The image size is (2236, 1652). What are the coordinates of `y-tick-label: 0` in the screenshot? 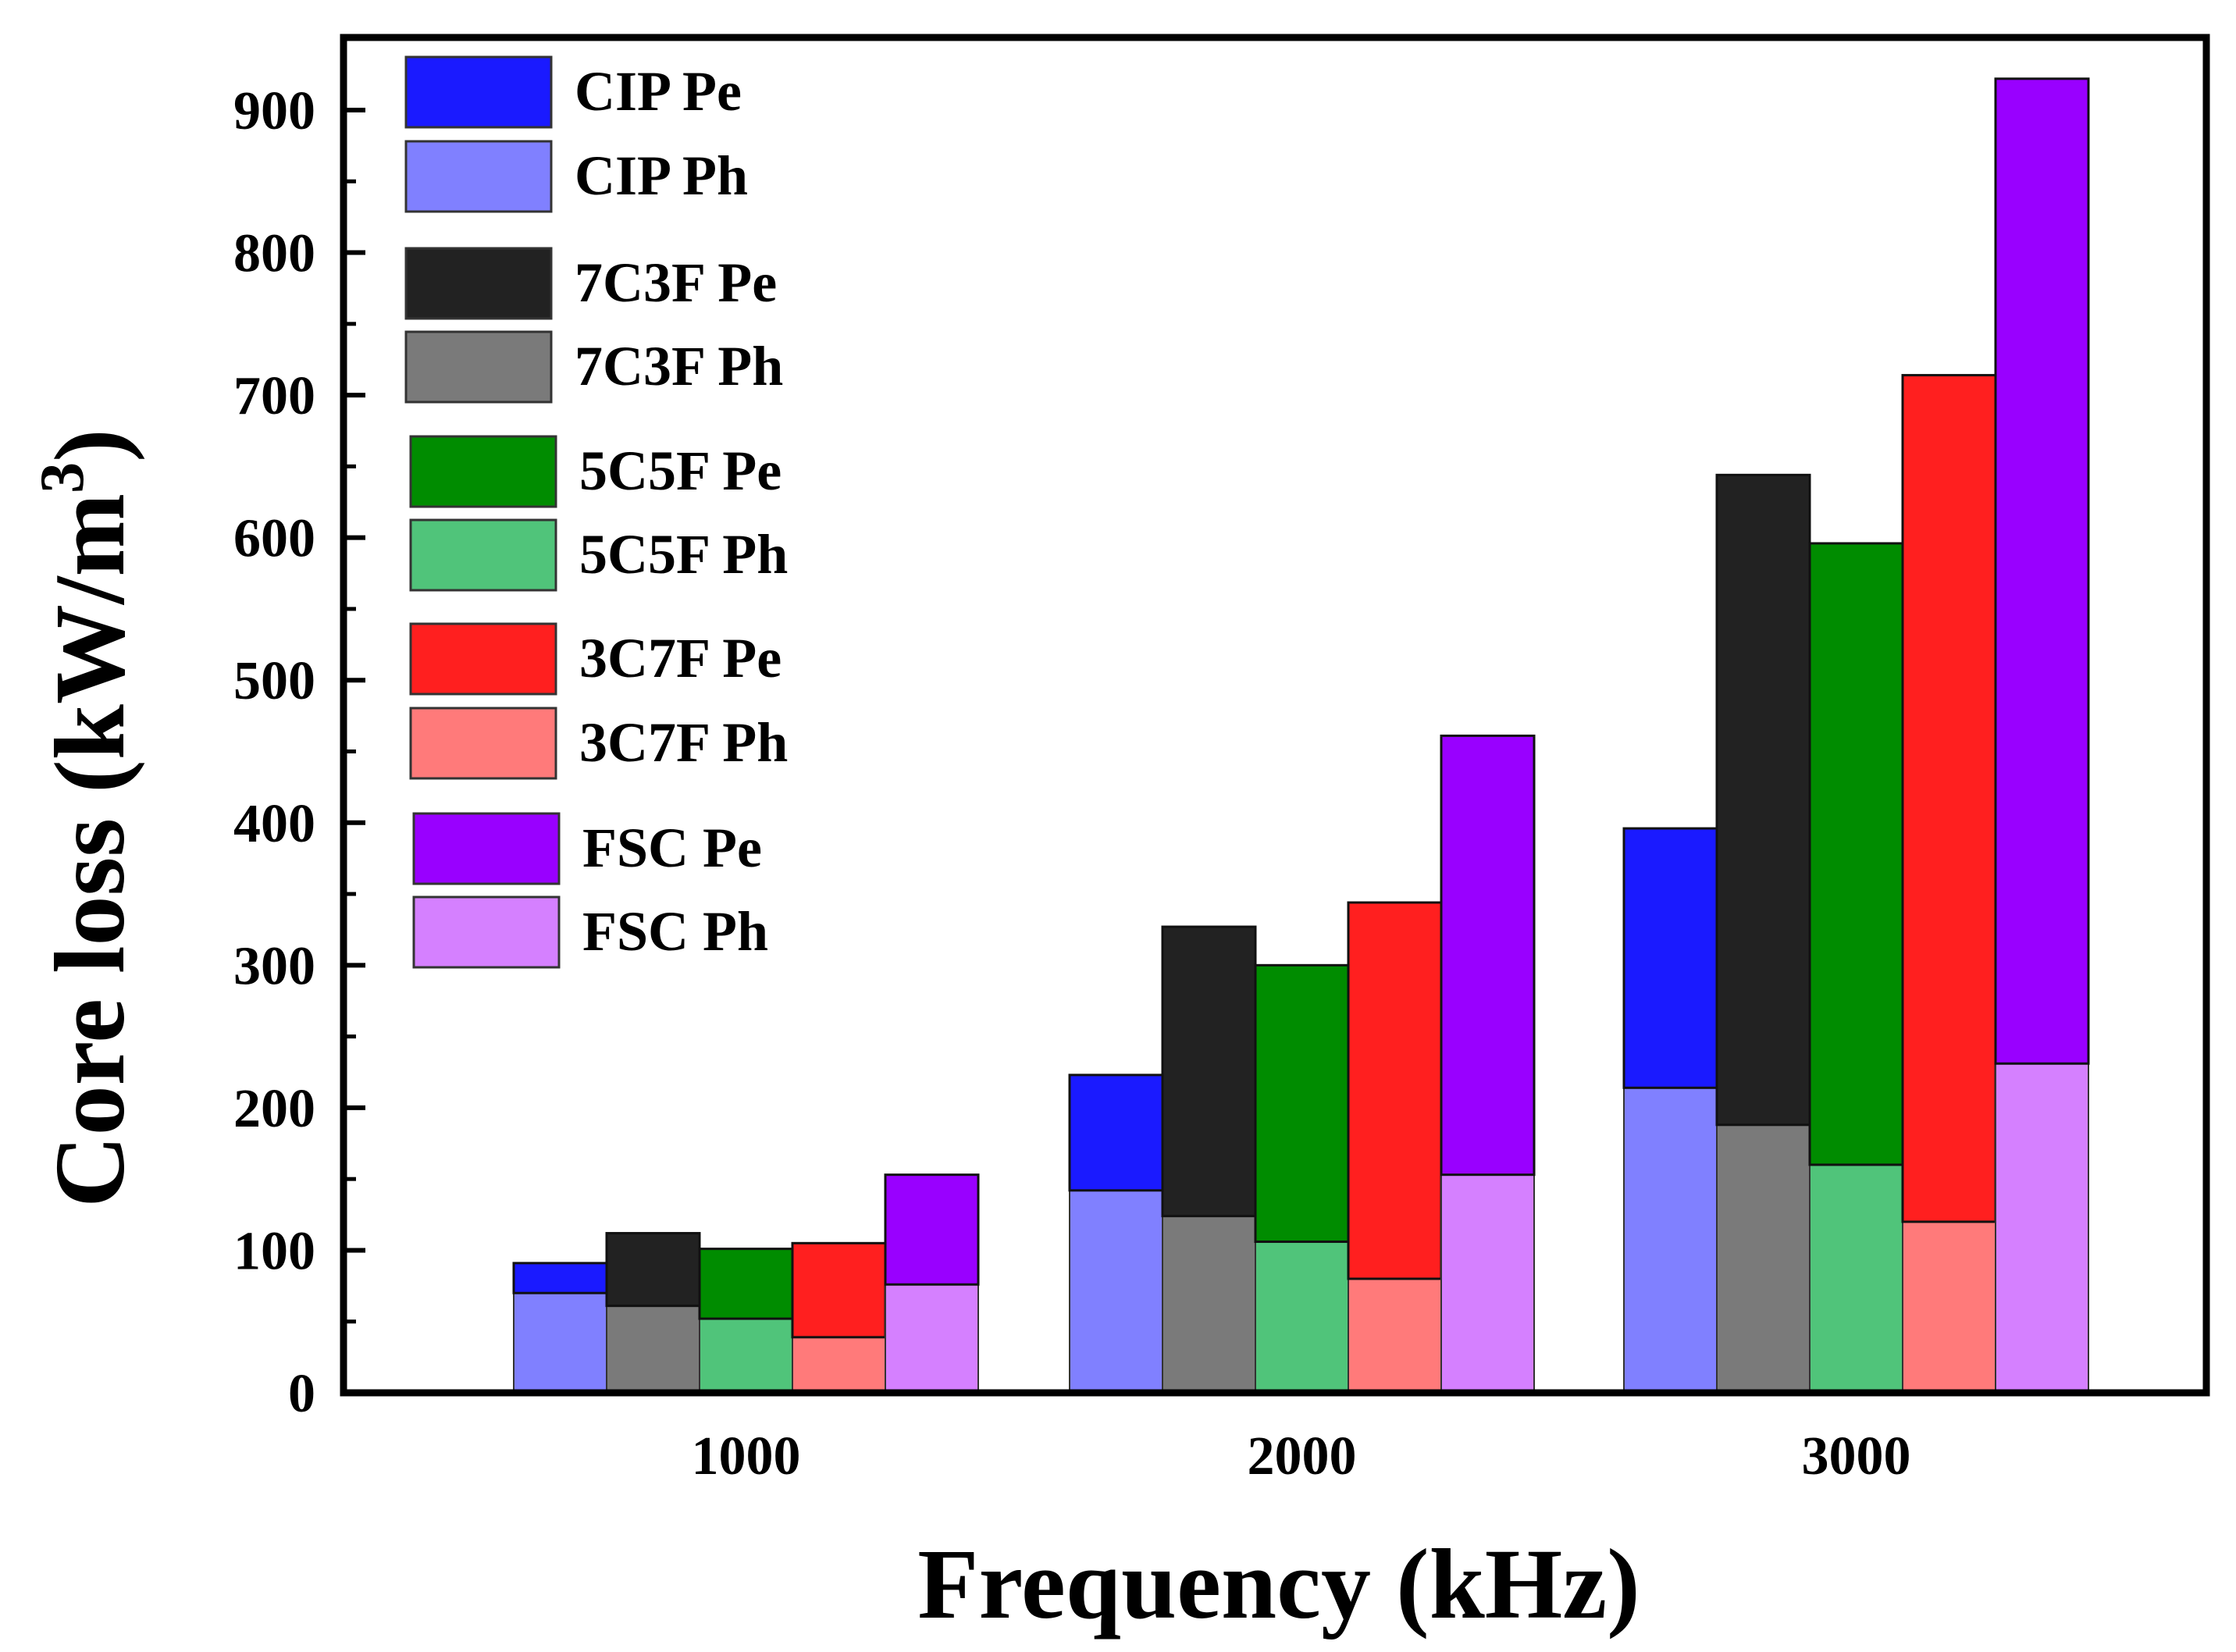 It's located at (301, 1394).